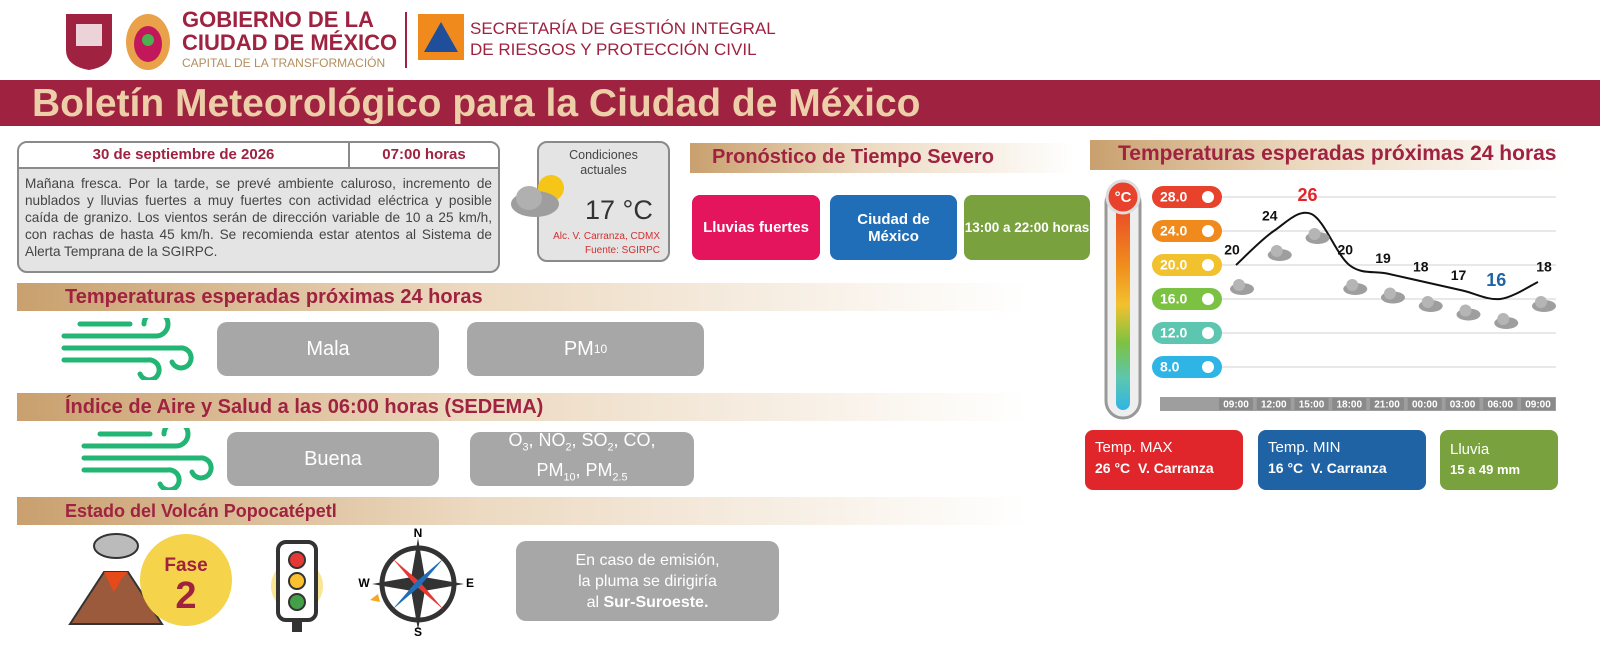 The height and width of the screenshot is (661, 1600). What do you see at coordinates (1544, 267) in the screenshot?
I see `data-label: 18` at bounding box center [1544, 267].